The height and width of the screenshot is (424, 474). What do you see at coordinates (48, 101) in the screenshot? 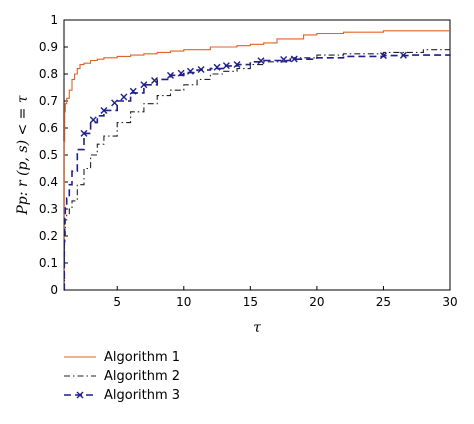
I see `y-tick-label: 0.7` at bounding box center [48, 101].